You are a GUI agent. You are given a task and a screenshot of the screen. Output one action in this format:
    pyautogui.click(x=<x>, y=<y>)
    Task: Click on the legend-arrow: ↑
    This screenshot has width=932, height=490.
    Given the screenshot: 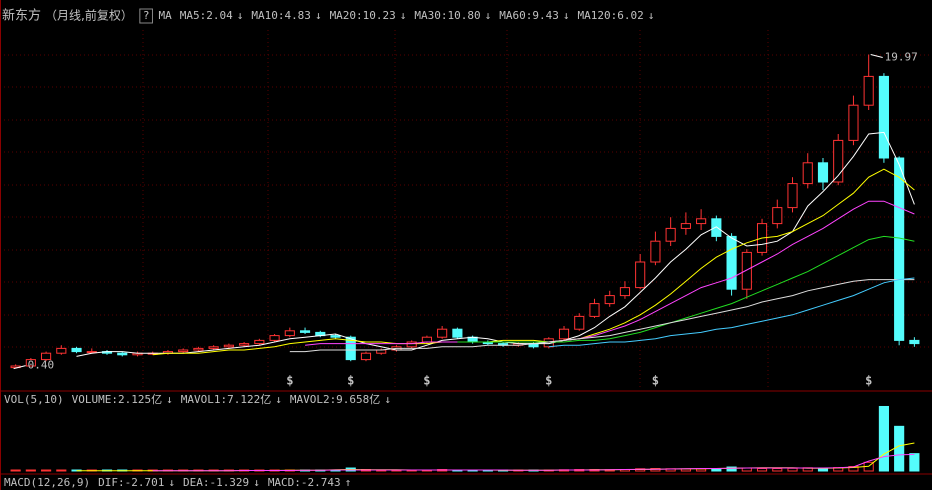 What is the action you would take?
    pyautogui.click(x=348, y=482)
    